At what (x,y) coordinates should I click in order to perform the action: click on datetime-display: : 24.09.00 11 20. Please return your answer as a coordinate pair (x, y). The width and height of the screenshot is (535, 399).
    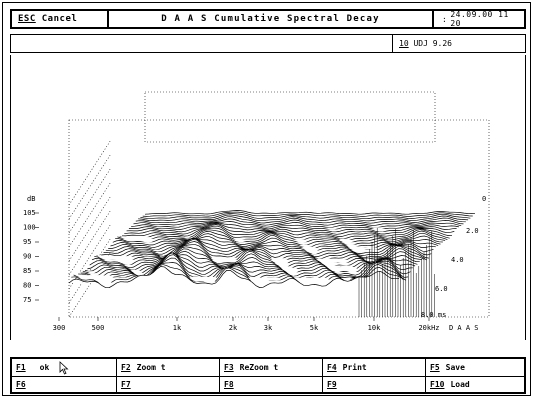
    Looking at the image, I should click on (479, 19).